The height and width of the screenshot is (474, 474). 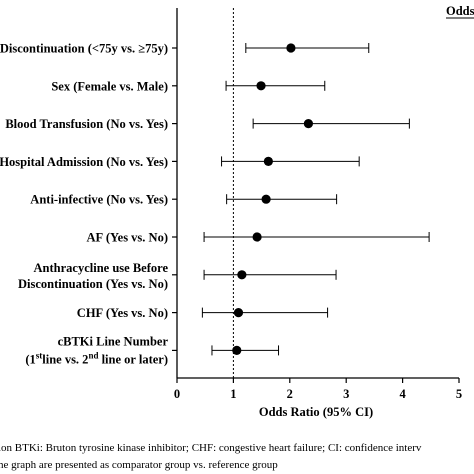 I want to click on row-label-subline: (1stline vs. 2nd line or later), so click(x=96, y=358).